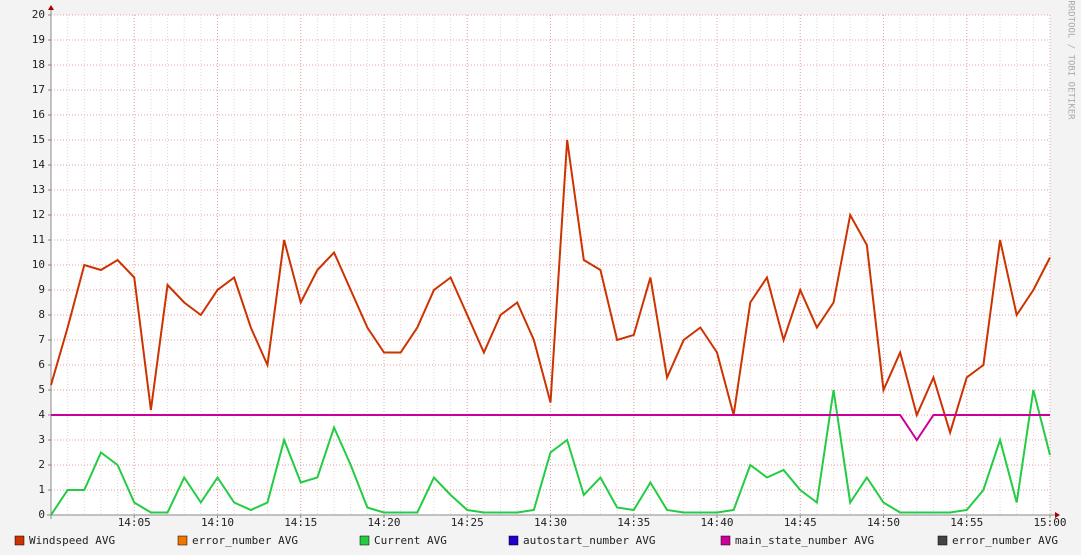 This screenshot has height=555, width=1081. I want to click on y-tick-label: 18, so click(38, 64).